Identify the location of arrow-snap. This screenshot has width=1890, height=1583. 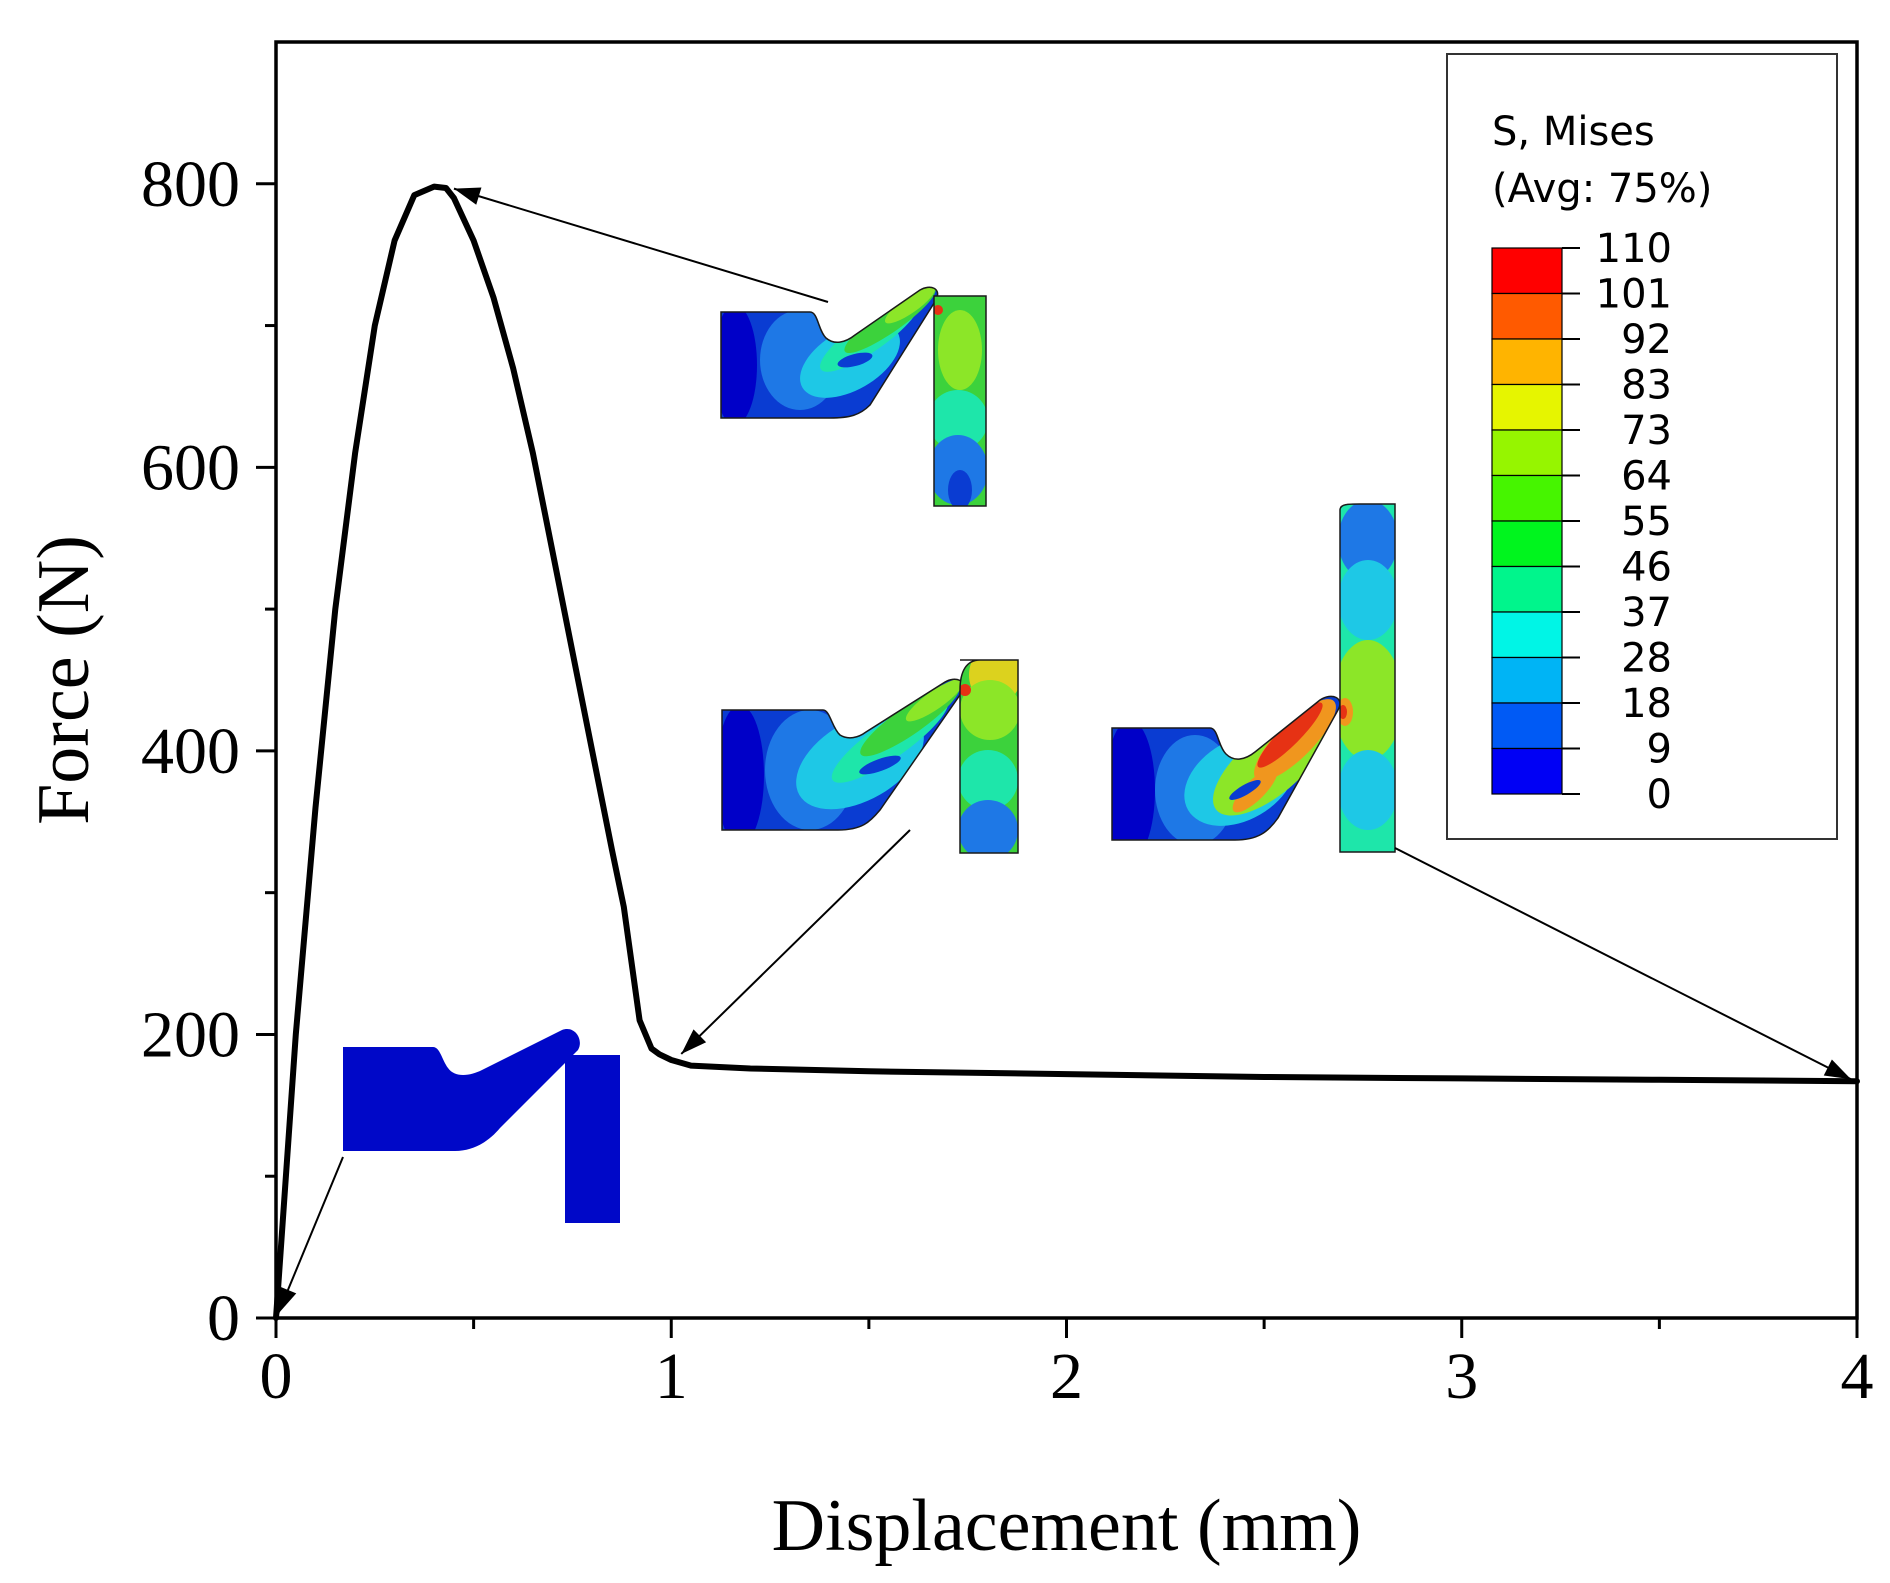
(795, 942).